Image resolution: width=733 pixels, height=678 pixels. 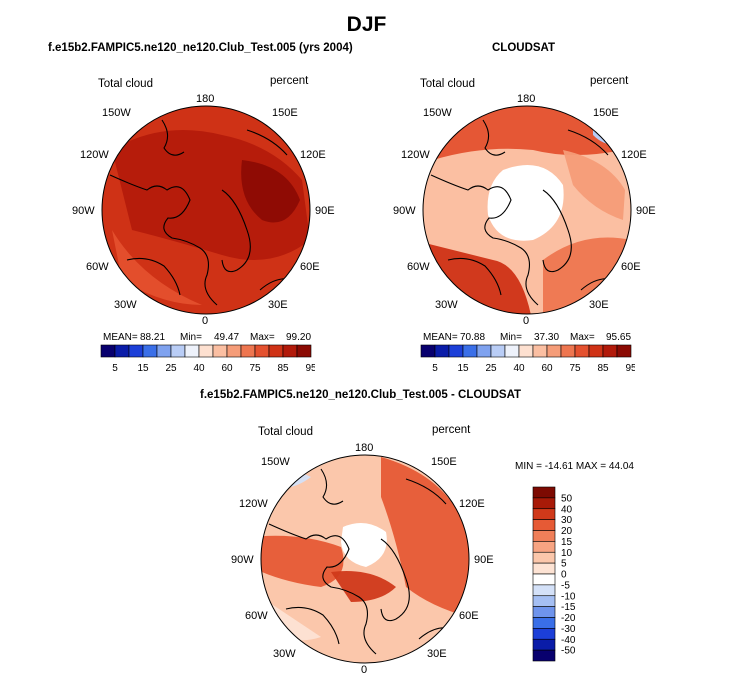 I want to click on obs-min-value: 37.30, so click(x=547, y=337).